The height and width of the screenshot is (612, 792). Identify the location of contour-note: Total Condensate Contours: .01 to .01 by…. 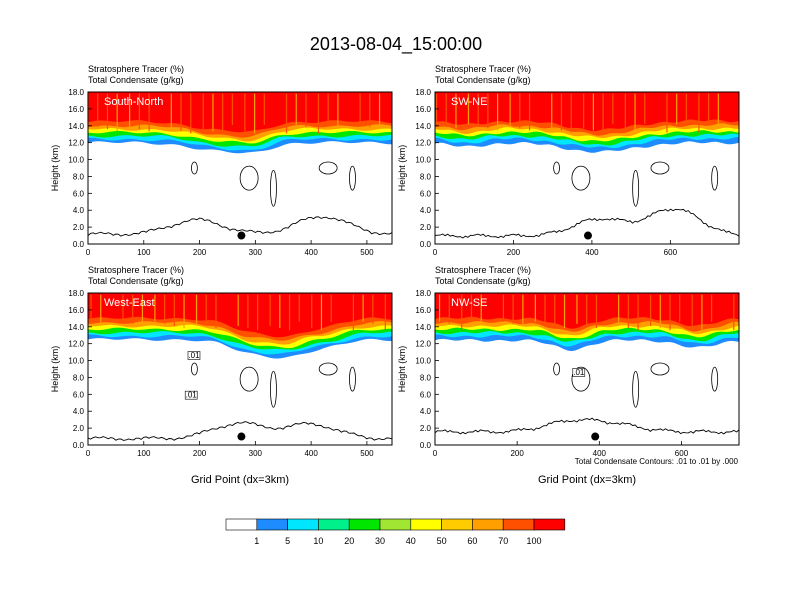
(657, 461).